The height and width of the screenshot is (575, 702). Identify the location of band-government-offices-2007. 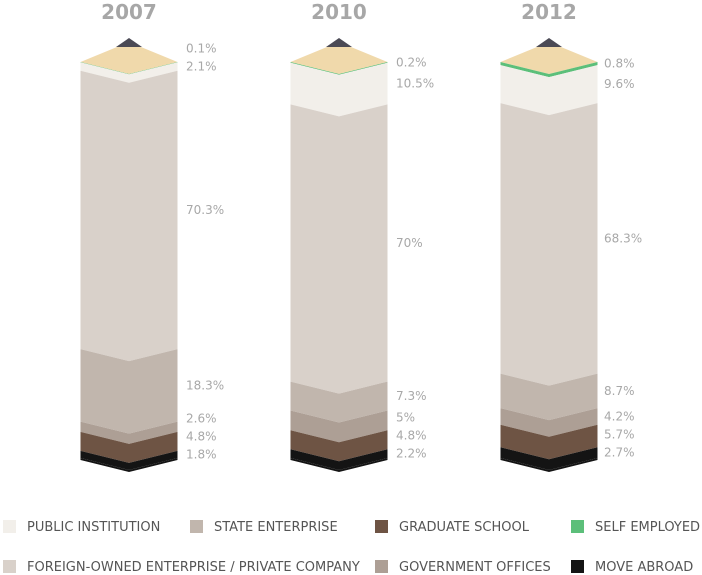
(129, 432).